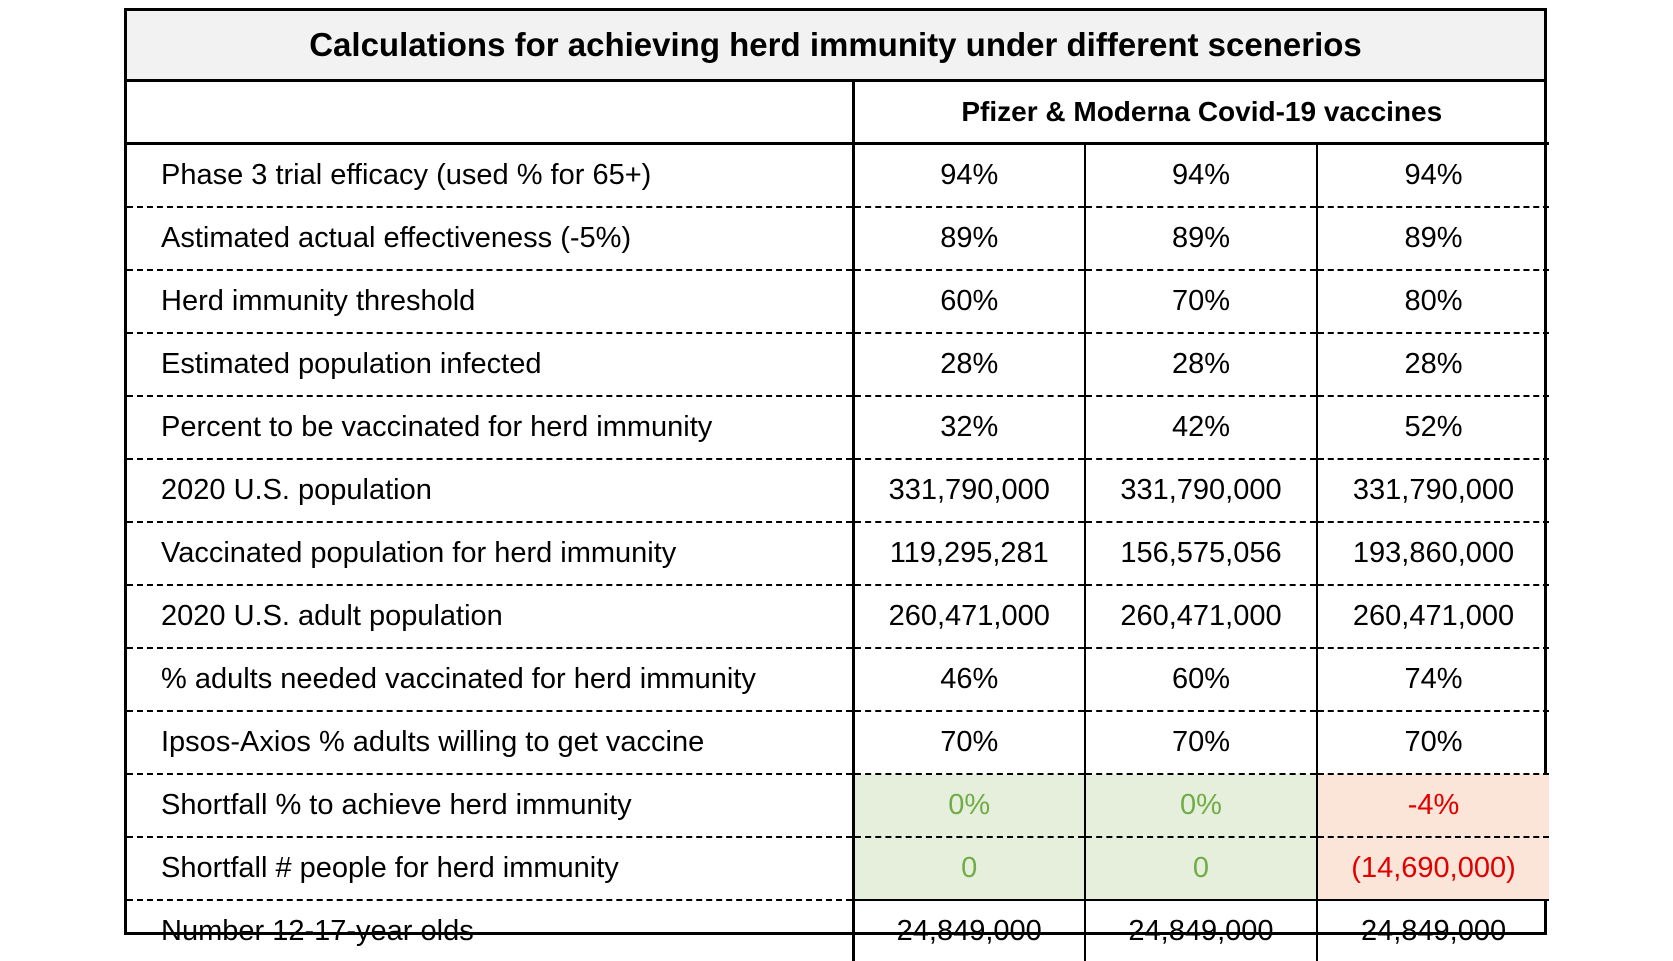 Image resolution: width=1673 pixels, height=961 pixels. Describe the element at coordinates (1200, 930) in the screenshot. I see `scenario-2-value: 24,849,000` at that location.